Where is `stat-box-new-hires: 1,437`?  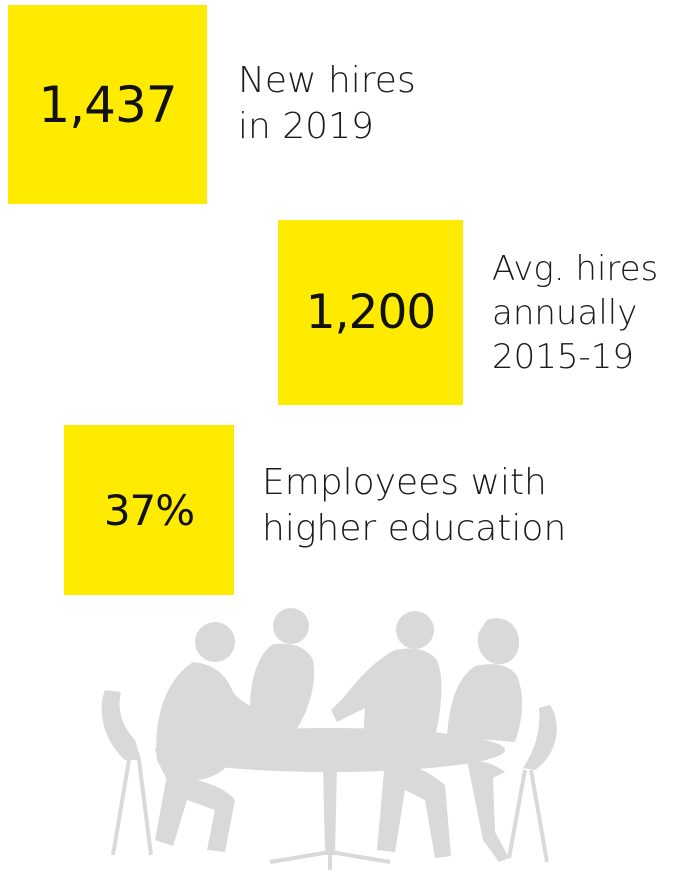 stat-box-new-hires: 1,437 is located at coordinates (107, 104).